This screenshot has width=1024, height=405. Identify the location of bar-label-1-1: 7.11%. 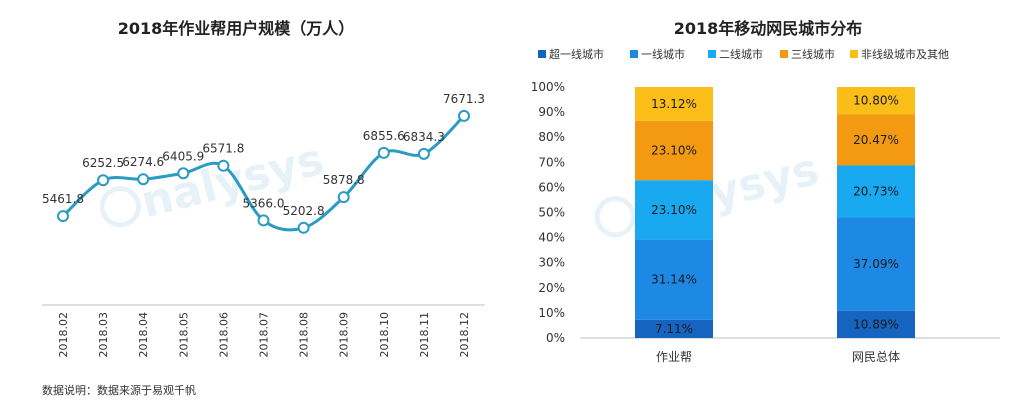
(674, 329).